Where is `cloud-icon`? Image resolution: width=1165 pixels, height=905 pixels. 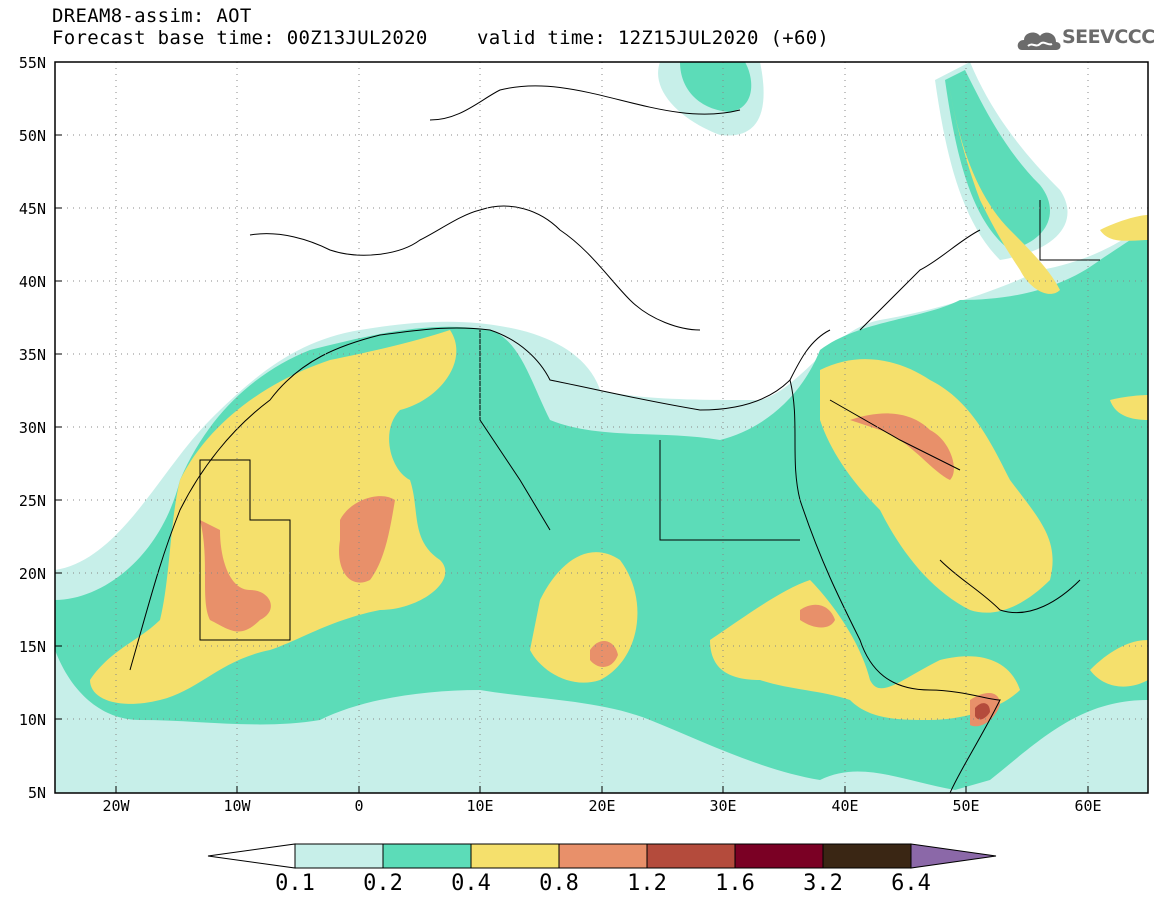
cloud-icon is located at coordinates (1039, 41).